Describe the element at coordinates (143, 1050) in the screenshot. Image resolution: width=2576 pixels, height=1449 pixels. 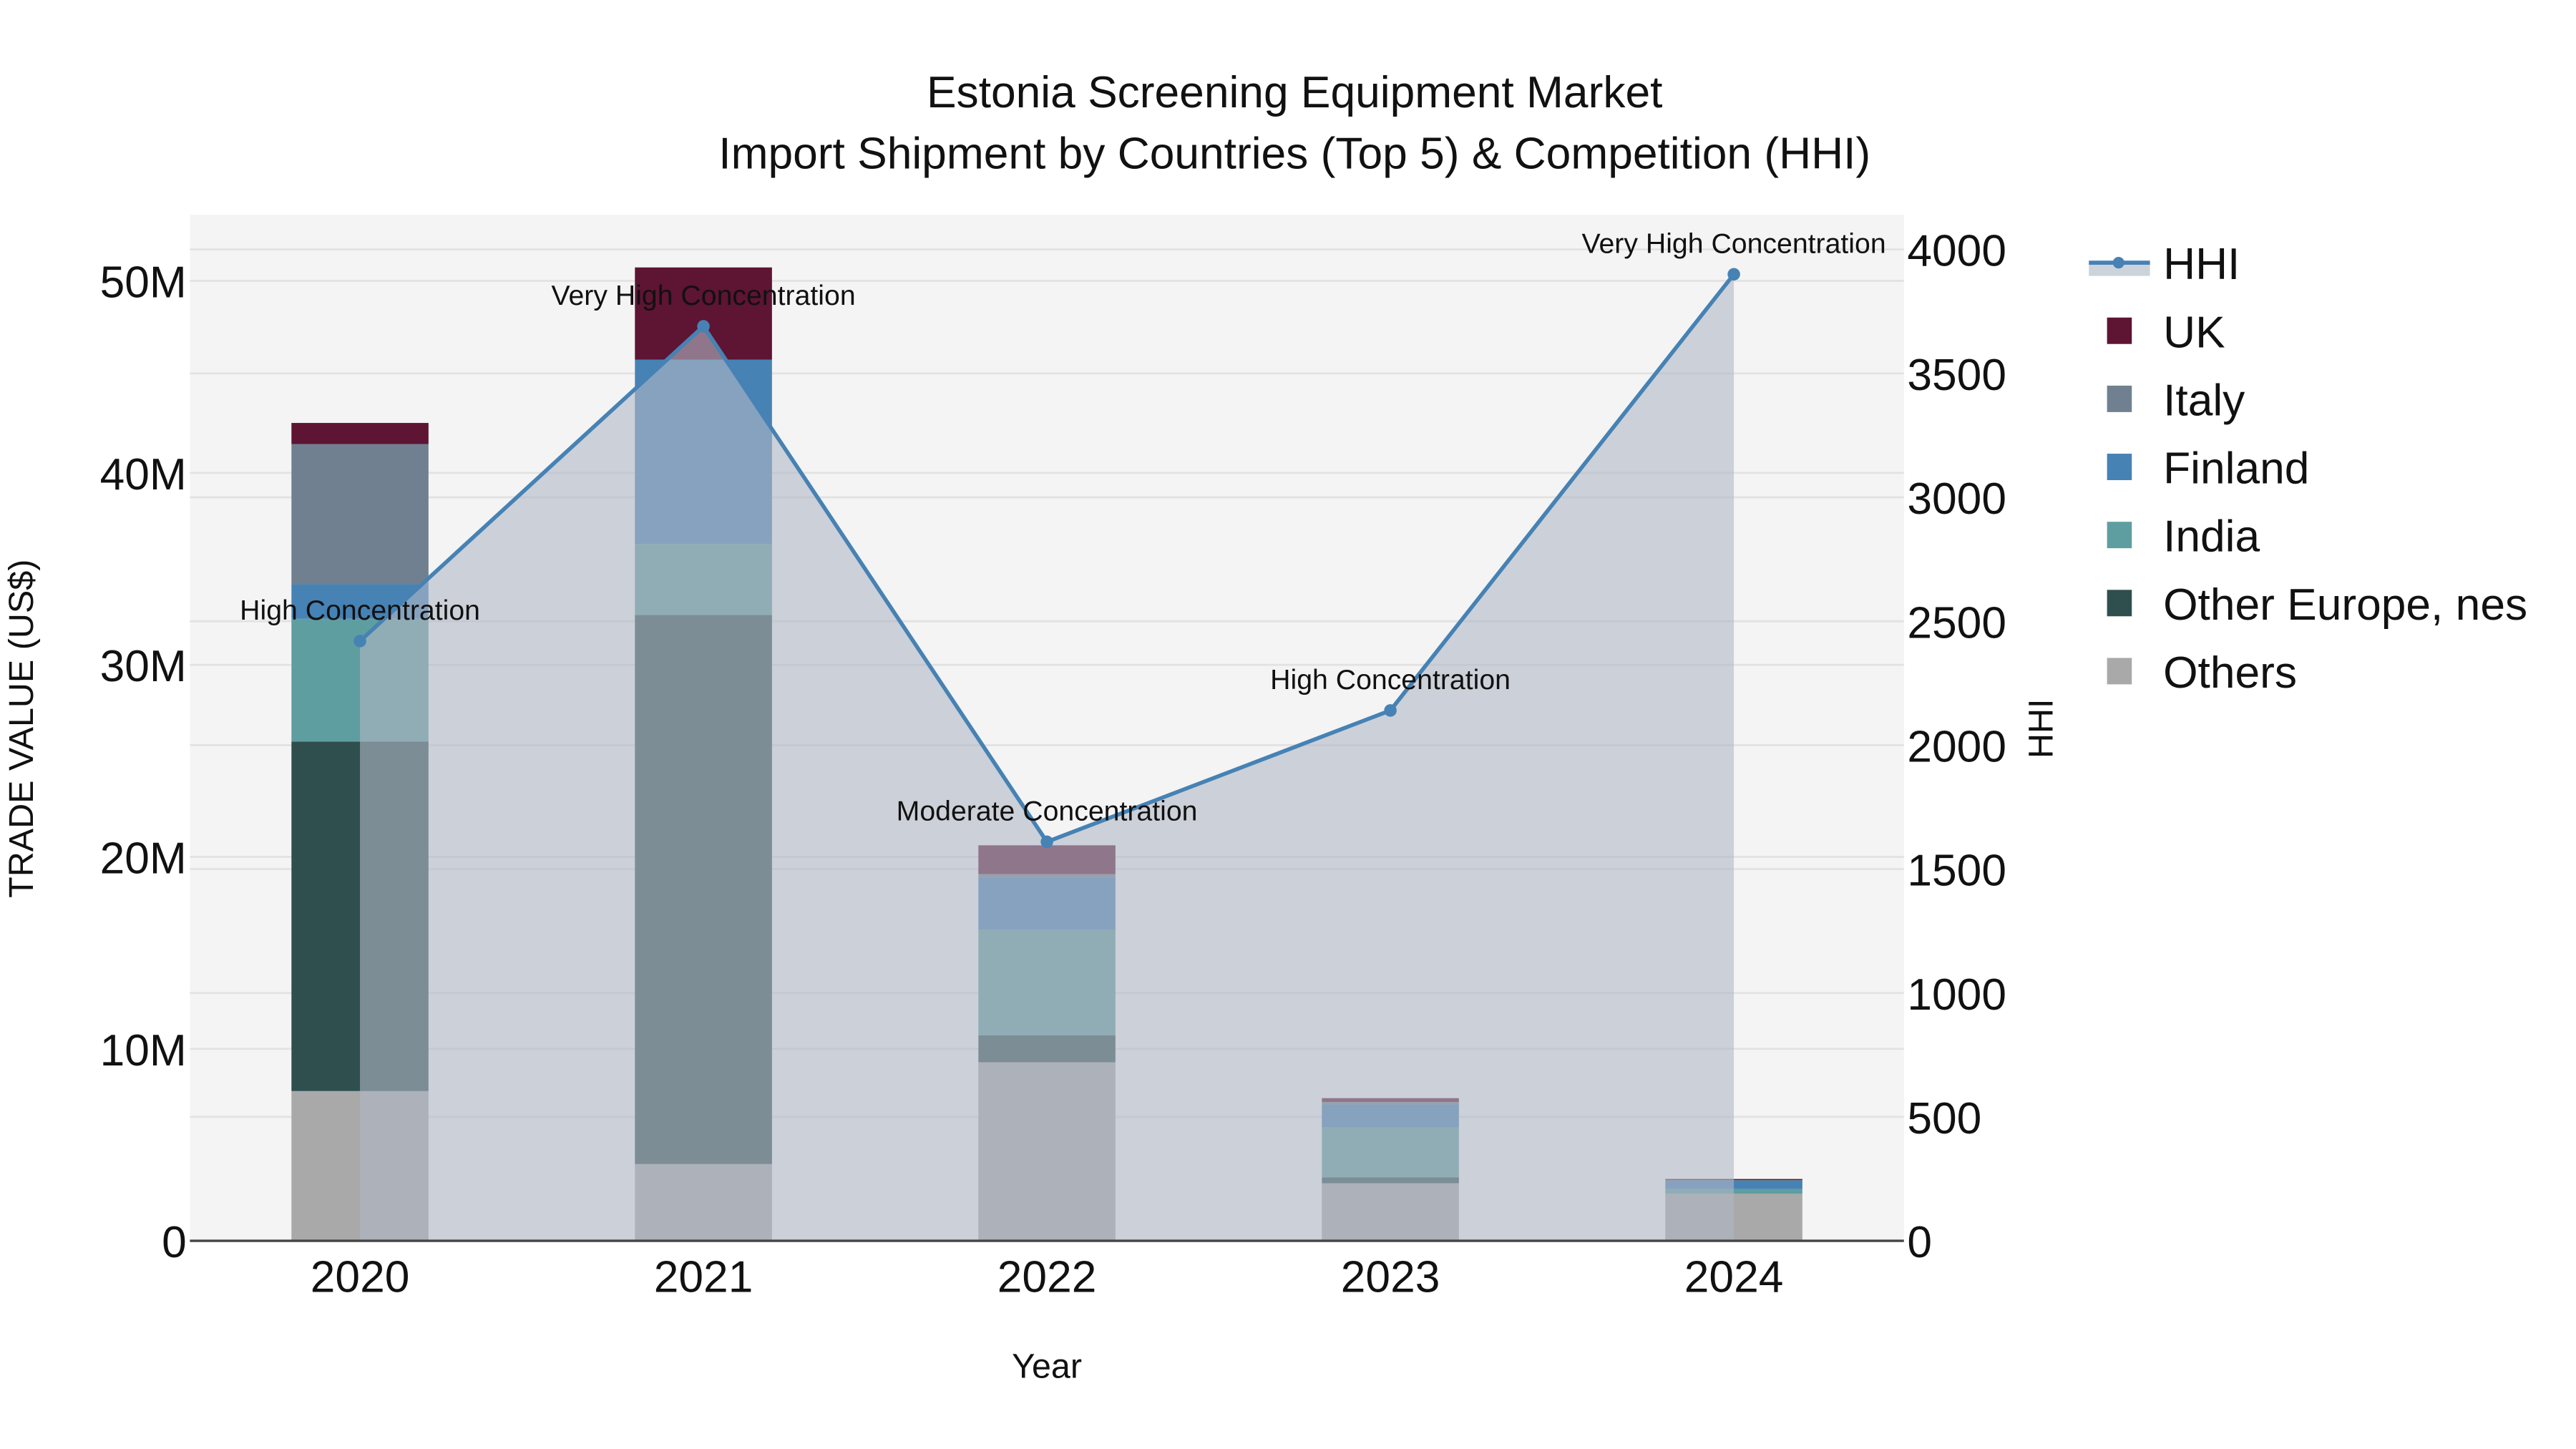
I see `y-left-tick-label: 10M` at that location.